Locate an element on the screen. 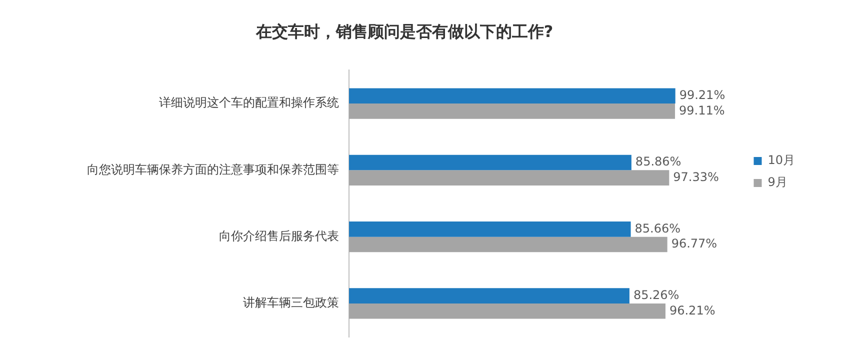 The image size is (865, 354). y-tick-label: 向你介绍售后服务代表 is located at coordinates (279, 235).